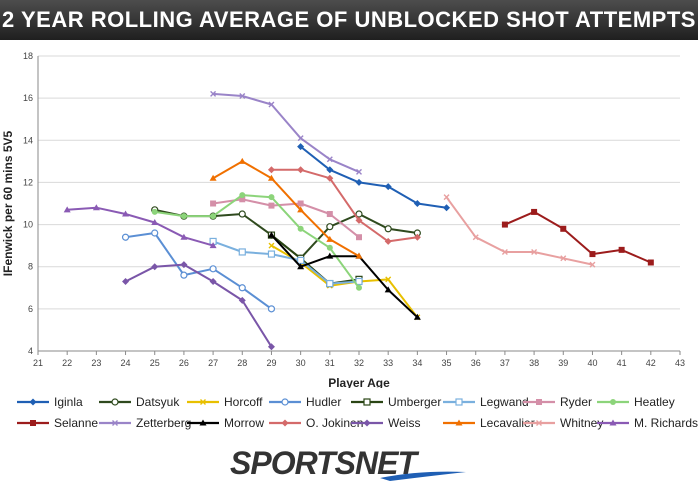 The width and height of the screenshot is (698, 500). Describe the element at coordinates (68, 402) in the screenshot. I see `legend-label: Iginla` at that location.